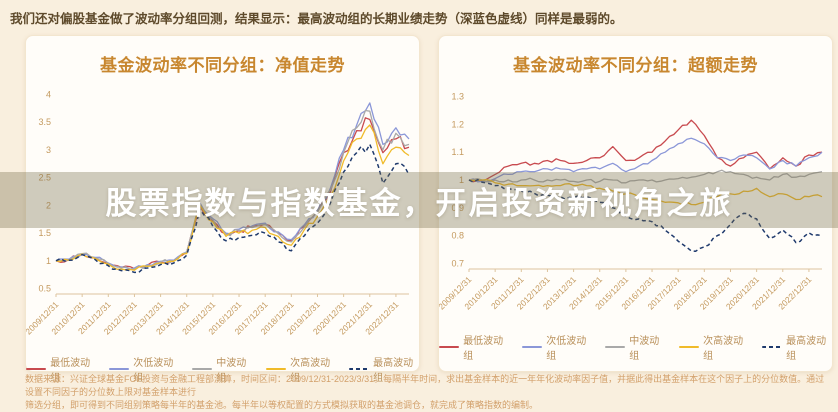  Describe the element at coordinates (419, 203) in the screenshot. I see `overlay-banner-text: 股票指数与指数基金，开启投资新视角之旅` at that location.